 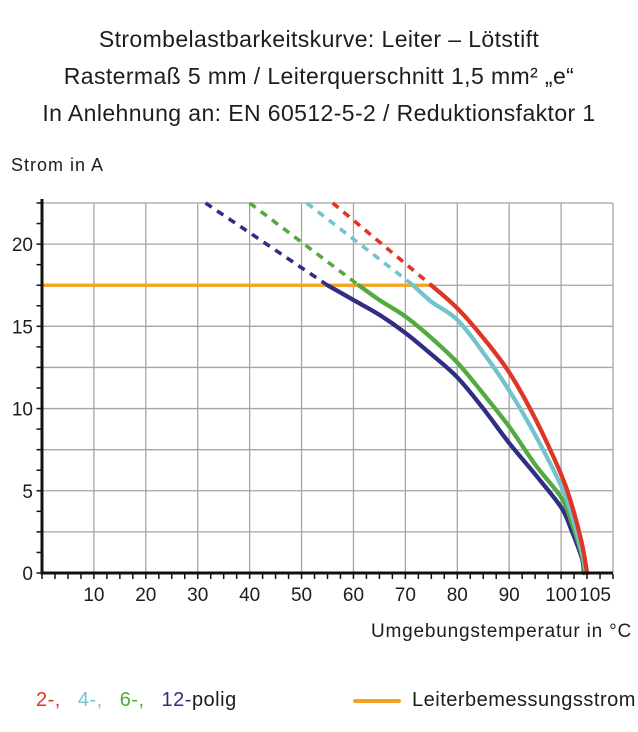 I want to click on x-tick-label: 40, so click(x=249, y=595).